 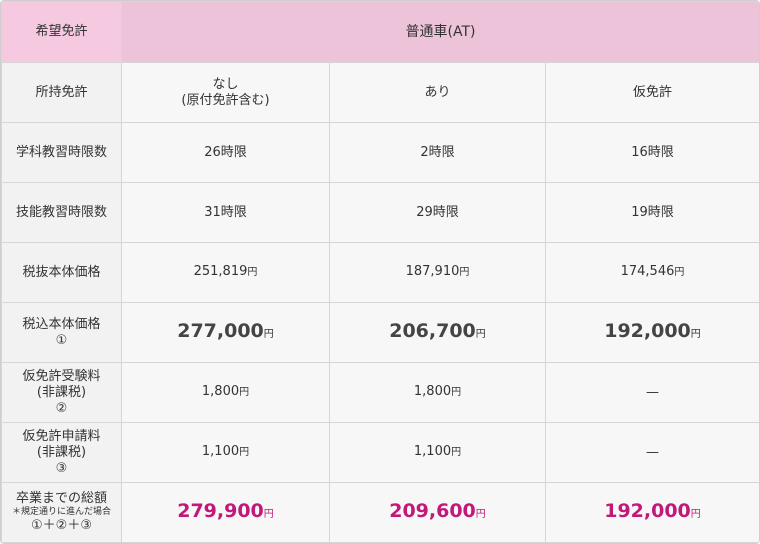 I want to click on taxin-row-label: 税込本体価格 ①, so click(x=61, y=332).